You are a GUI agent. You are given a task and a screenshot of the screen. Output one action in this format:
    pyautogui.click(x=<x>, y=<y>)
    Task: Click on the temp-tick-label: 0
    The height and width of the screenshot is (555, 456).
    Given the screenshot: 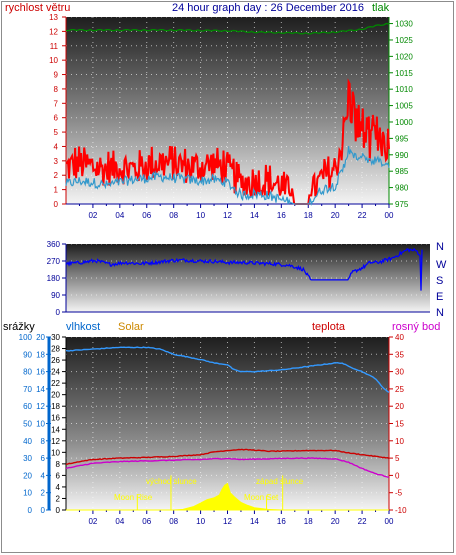 What is the action you would take?
    pyautogui.click(x=397, y=475)
    